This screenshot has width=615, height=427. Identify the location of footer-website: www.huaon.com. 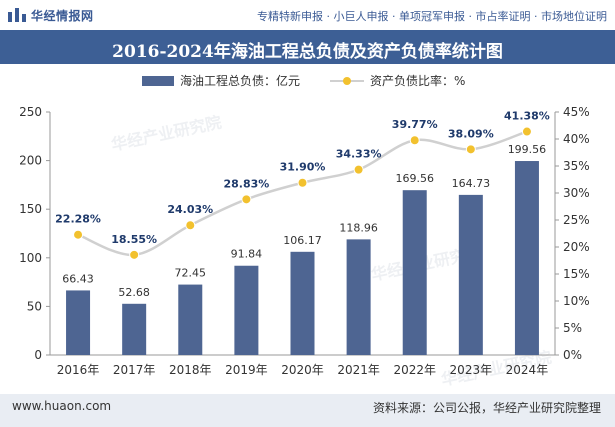
(62, 406).